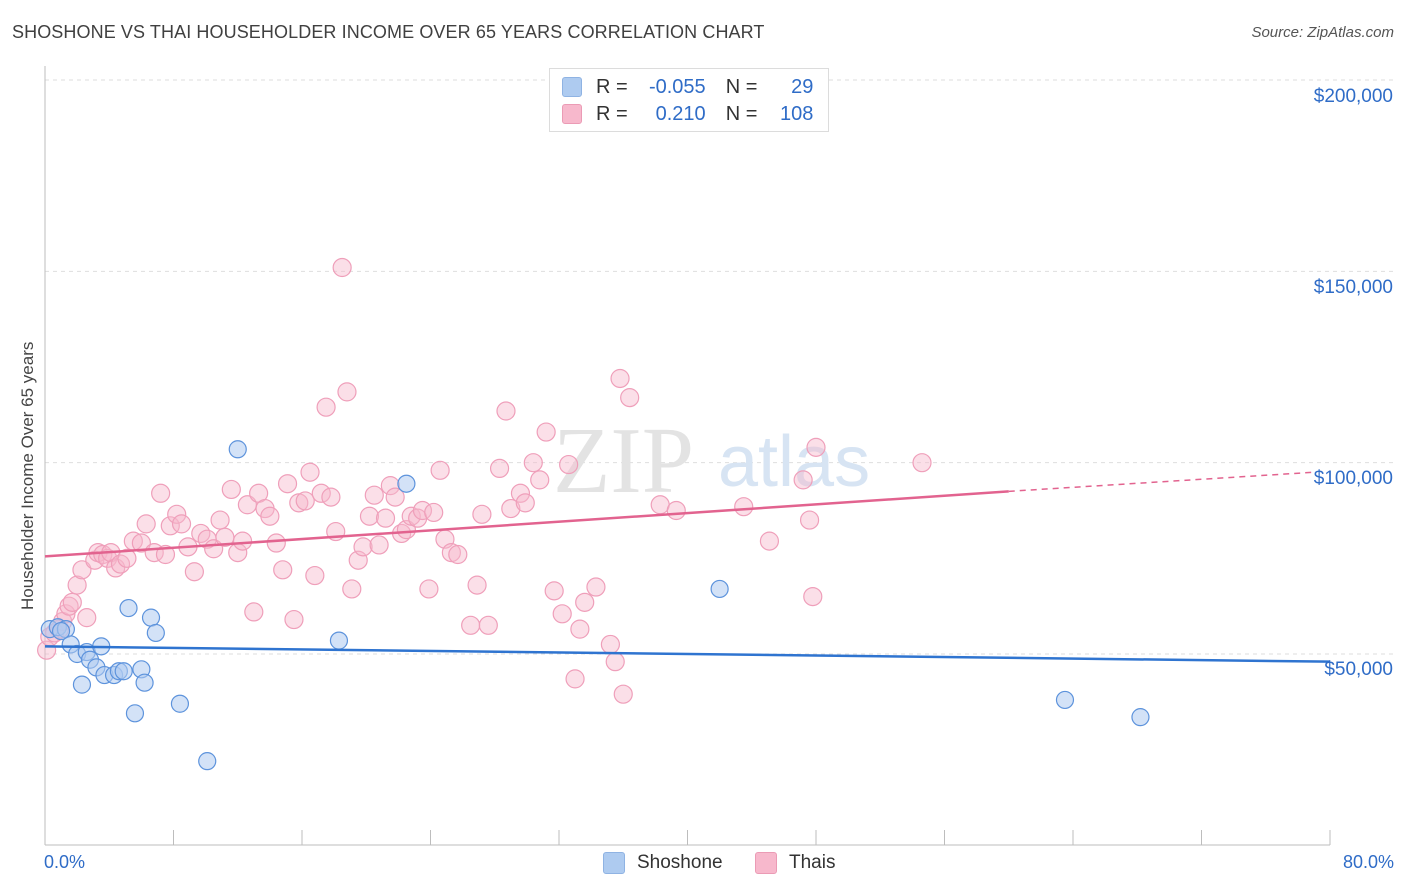 The image size is (1406, 892). I want to click on legend-label-thais: Thais, so click(812, 862).